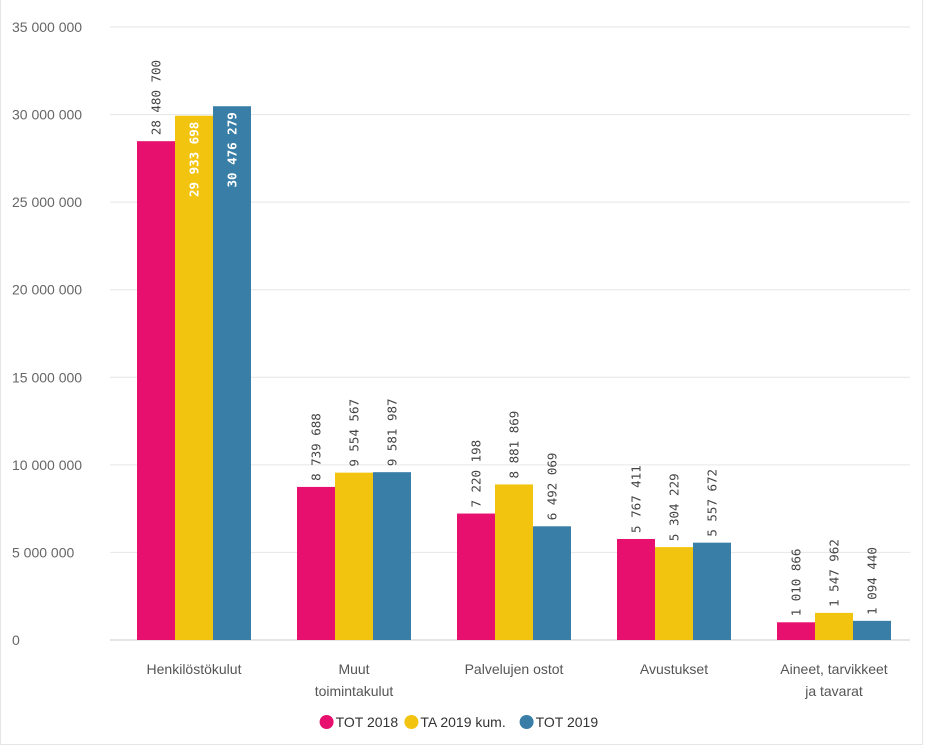  Describe the element at coordinates (833, 669) in the screenshot. I see `x-tick-label: Aineet, tarvikkeet` at that location.